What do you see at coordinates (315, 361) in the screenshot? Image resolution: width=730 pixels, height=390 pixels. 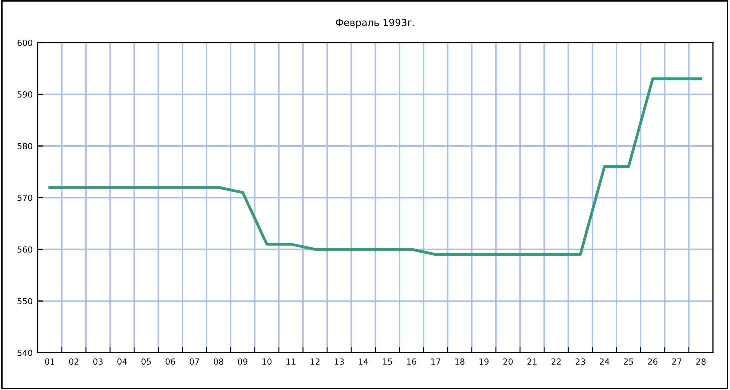 I see `x-tick-label: 12` at bounding box center [315, 361].